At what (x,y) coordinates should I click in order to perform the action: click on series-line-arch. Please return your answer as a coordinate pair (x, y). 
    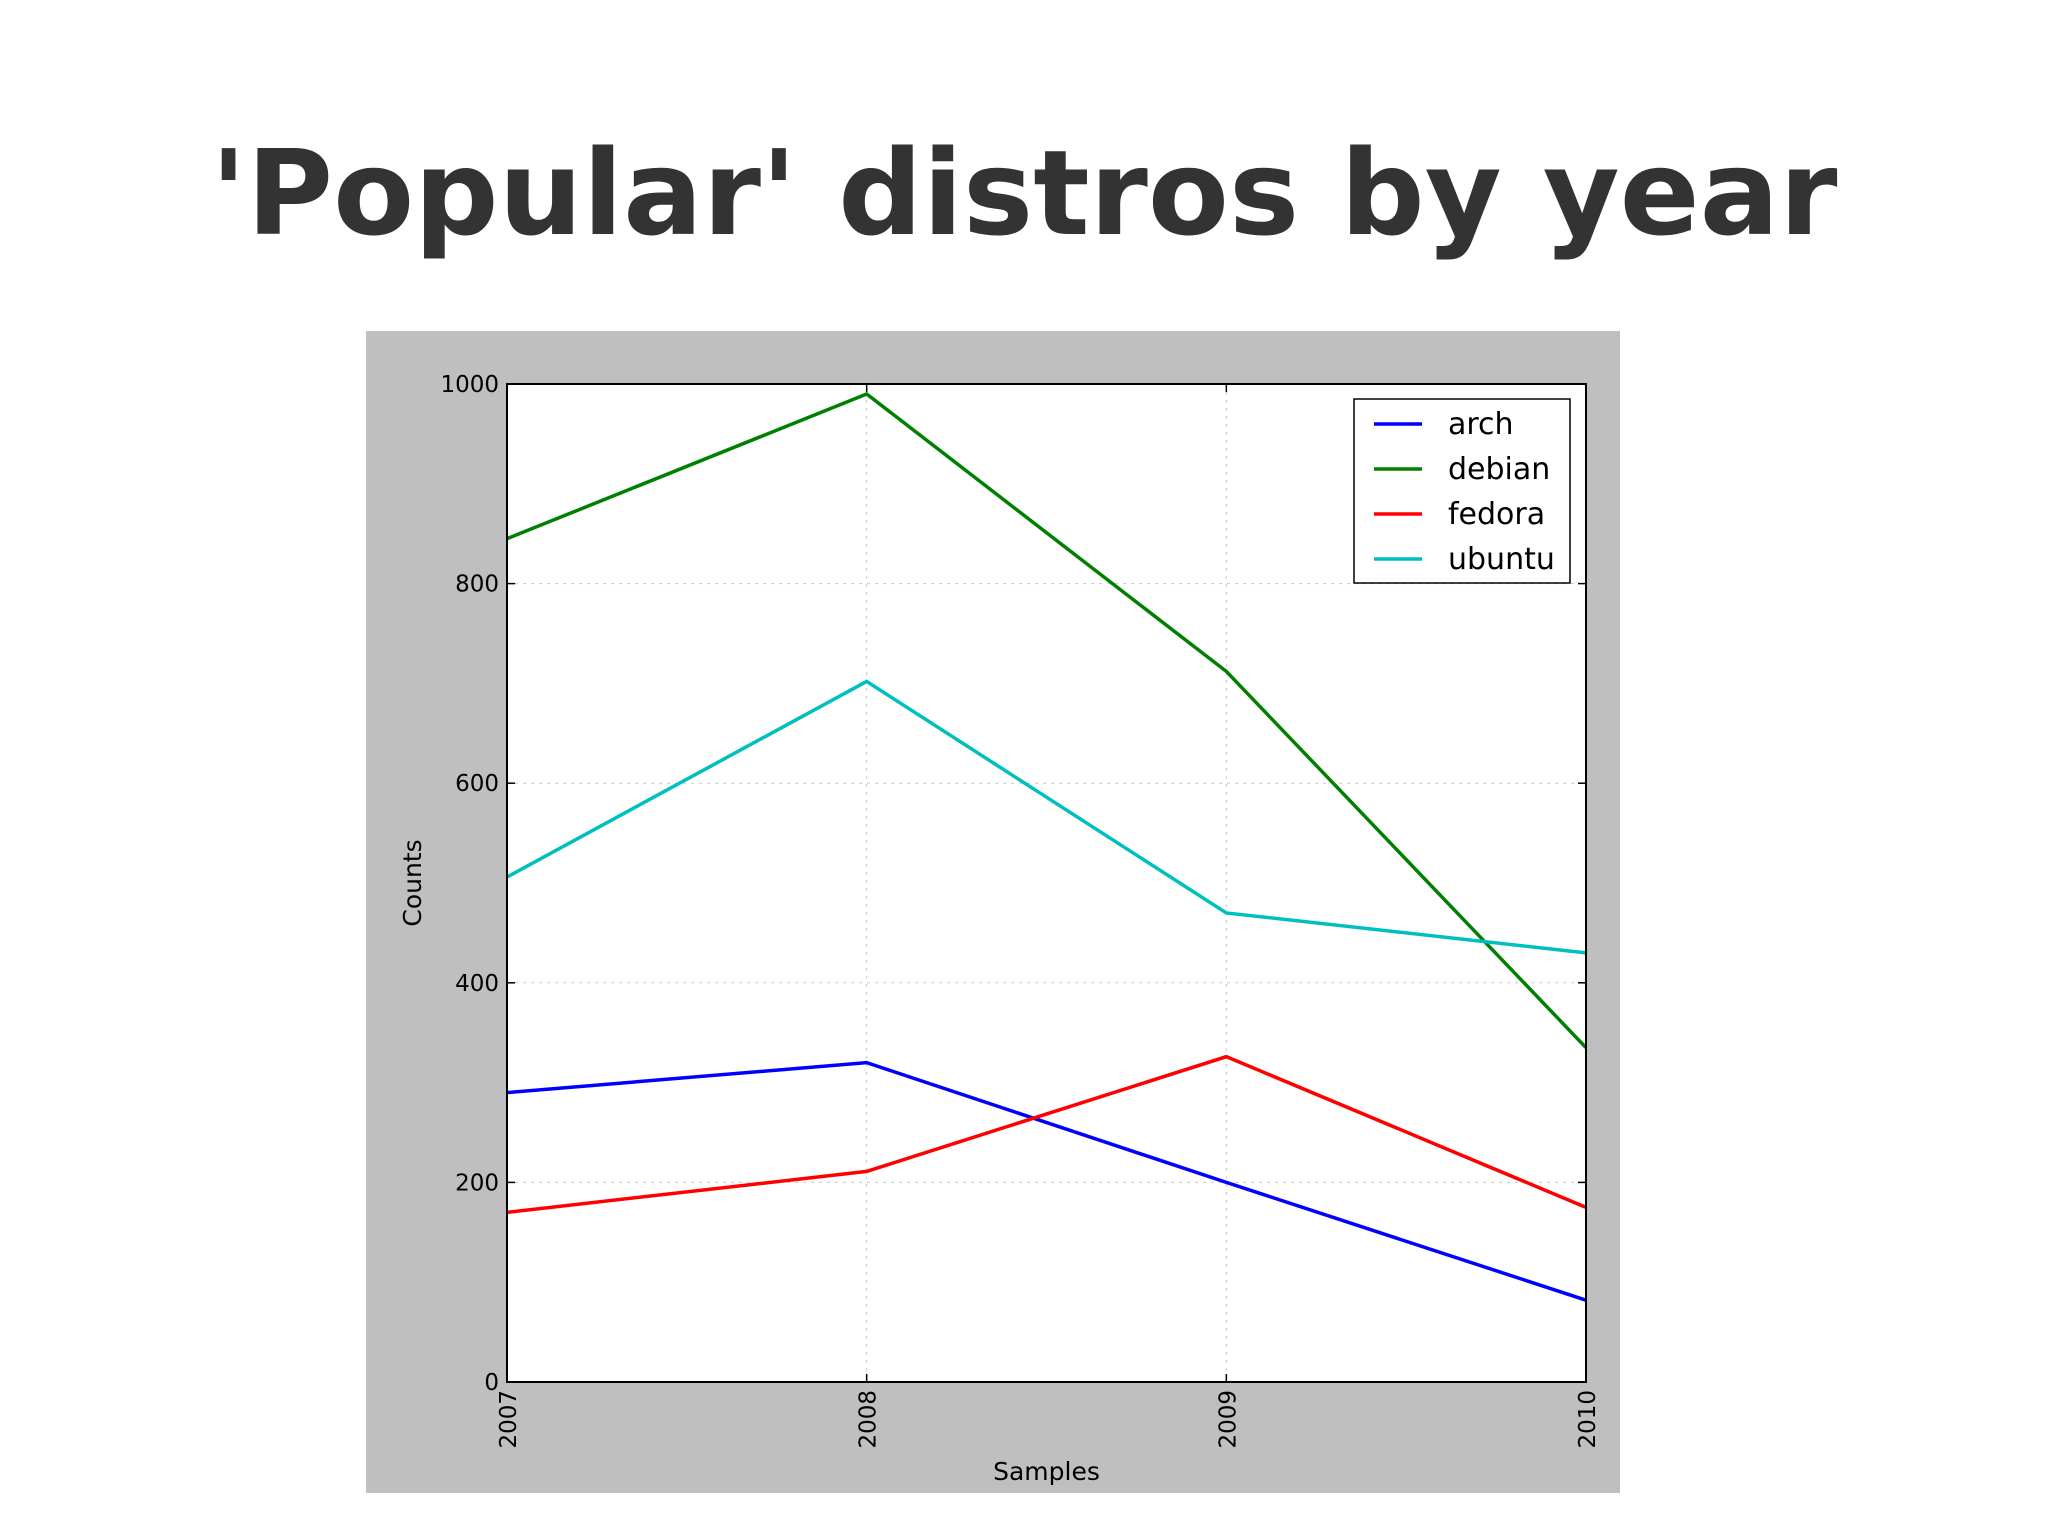
    Looking at the image, I should click on (1046, 1181).